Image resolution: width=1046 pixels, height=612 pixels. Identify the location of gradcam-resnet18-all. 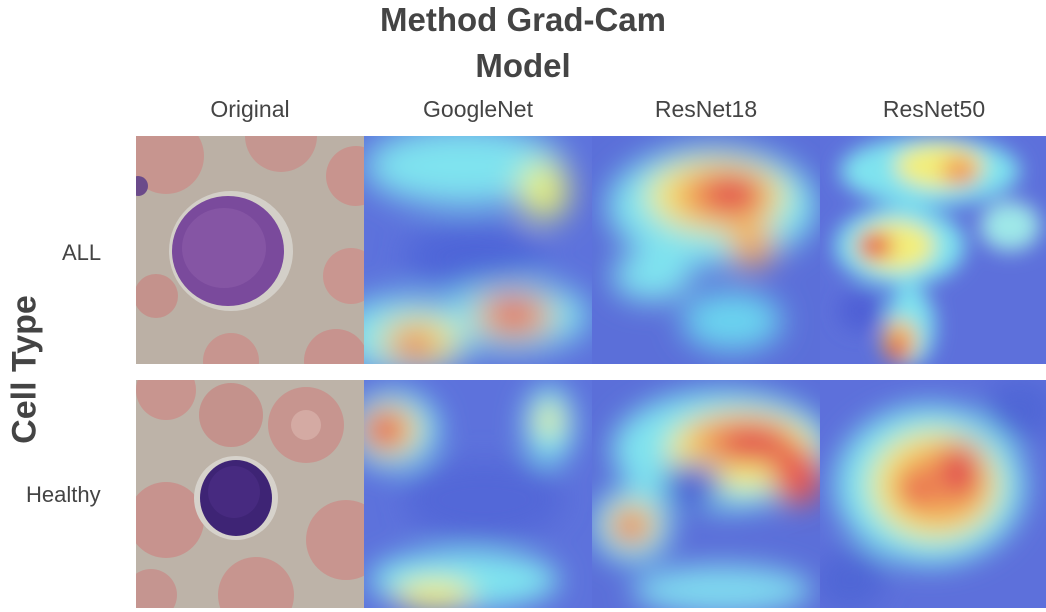
(706, 250).